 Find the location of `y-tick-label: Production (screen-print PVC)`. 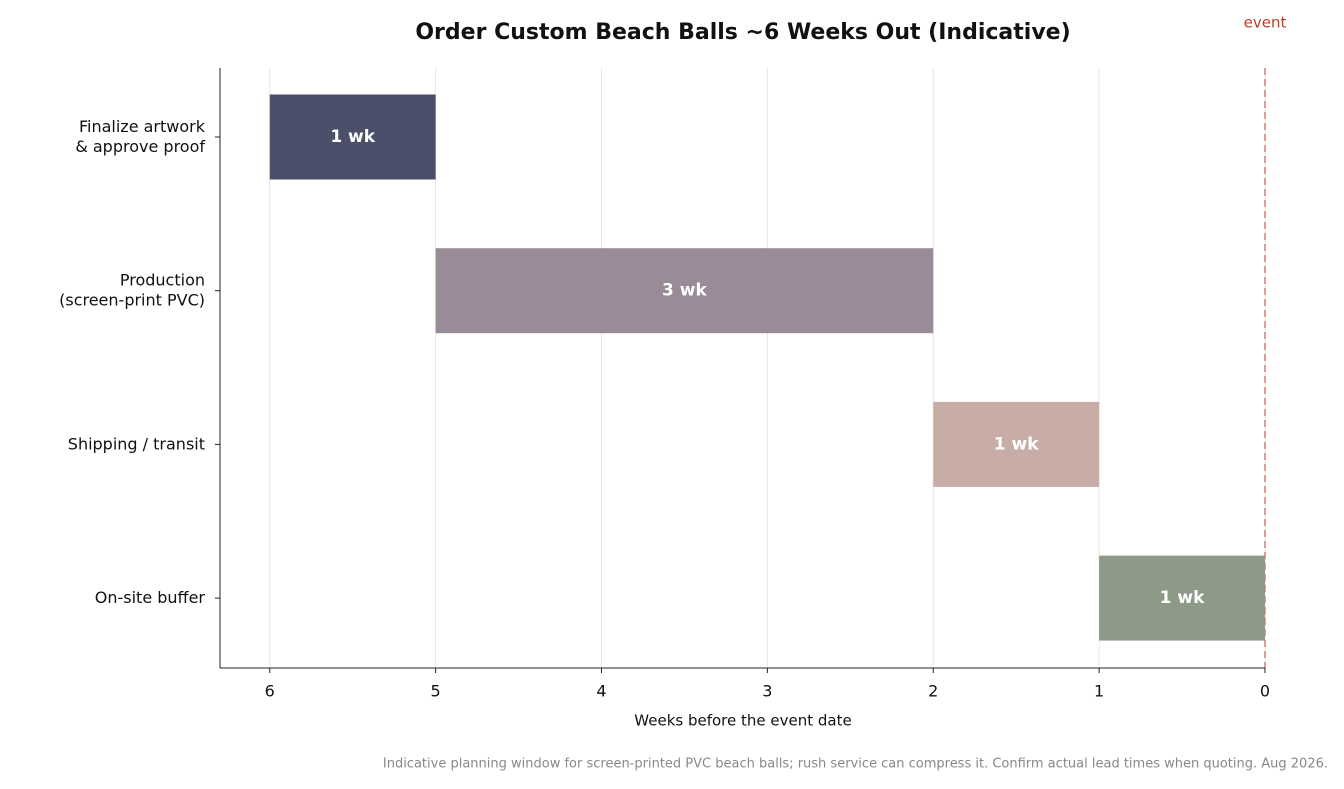

y-tick-label: Production (screen-print PVC) is located at coordinates (132, 289).